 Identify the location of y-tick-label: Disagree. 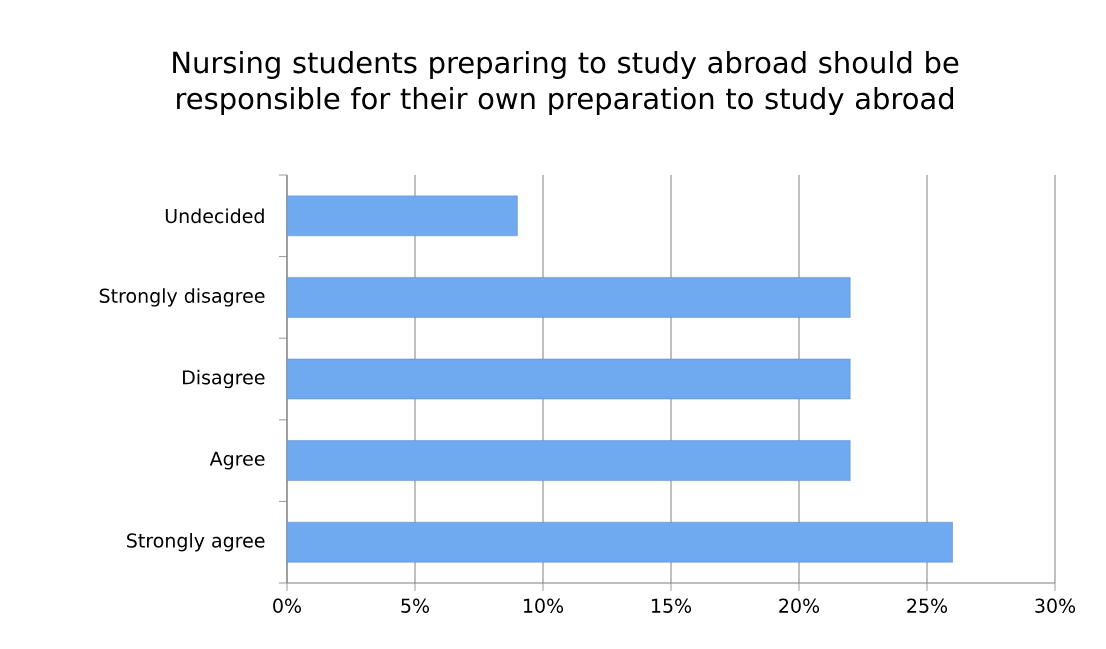
(224, 379).